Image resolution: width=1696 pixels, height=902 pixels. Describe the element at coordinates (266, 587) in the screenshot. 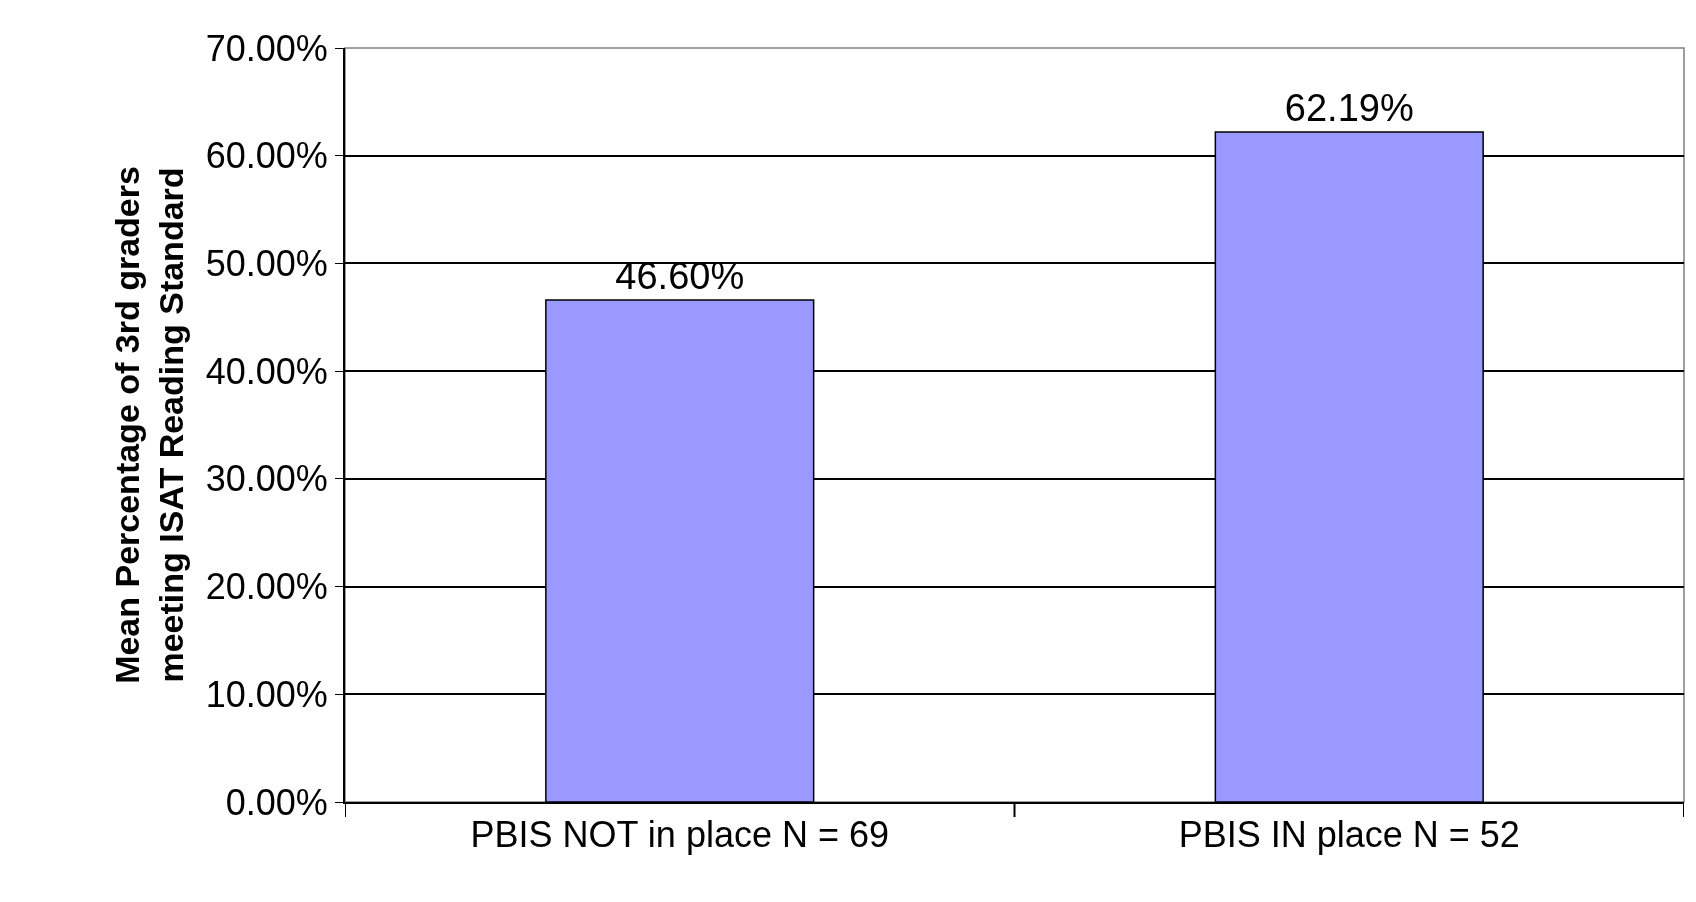

I see `y-tick-label: 20.00%` at that location.